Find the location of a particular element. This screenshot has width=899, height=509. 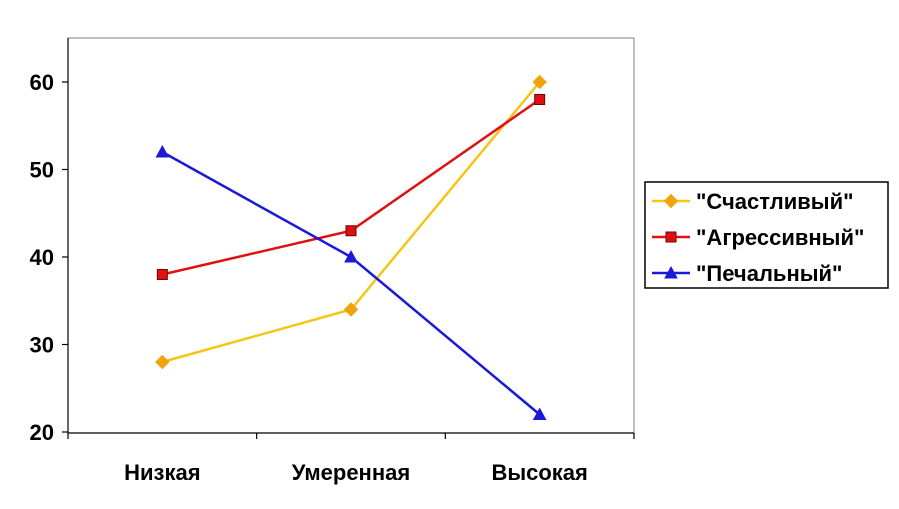

legend: "Счастливый" "Агрессивный" "Печальный" is located at coordinates (766, 235).